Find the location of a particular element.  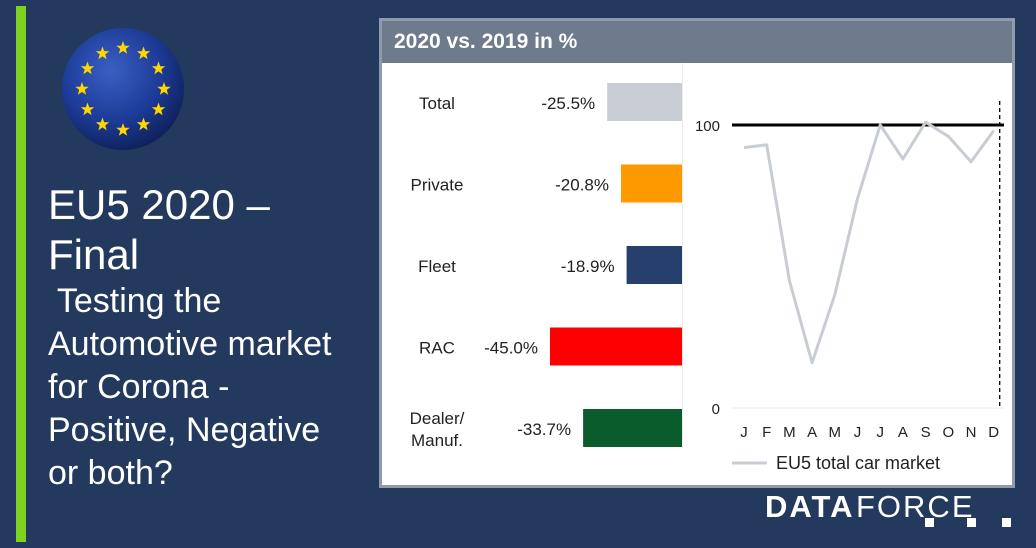

x-tick-label: O is located at coordinates (948, 432).